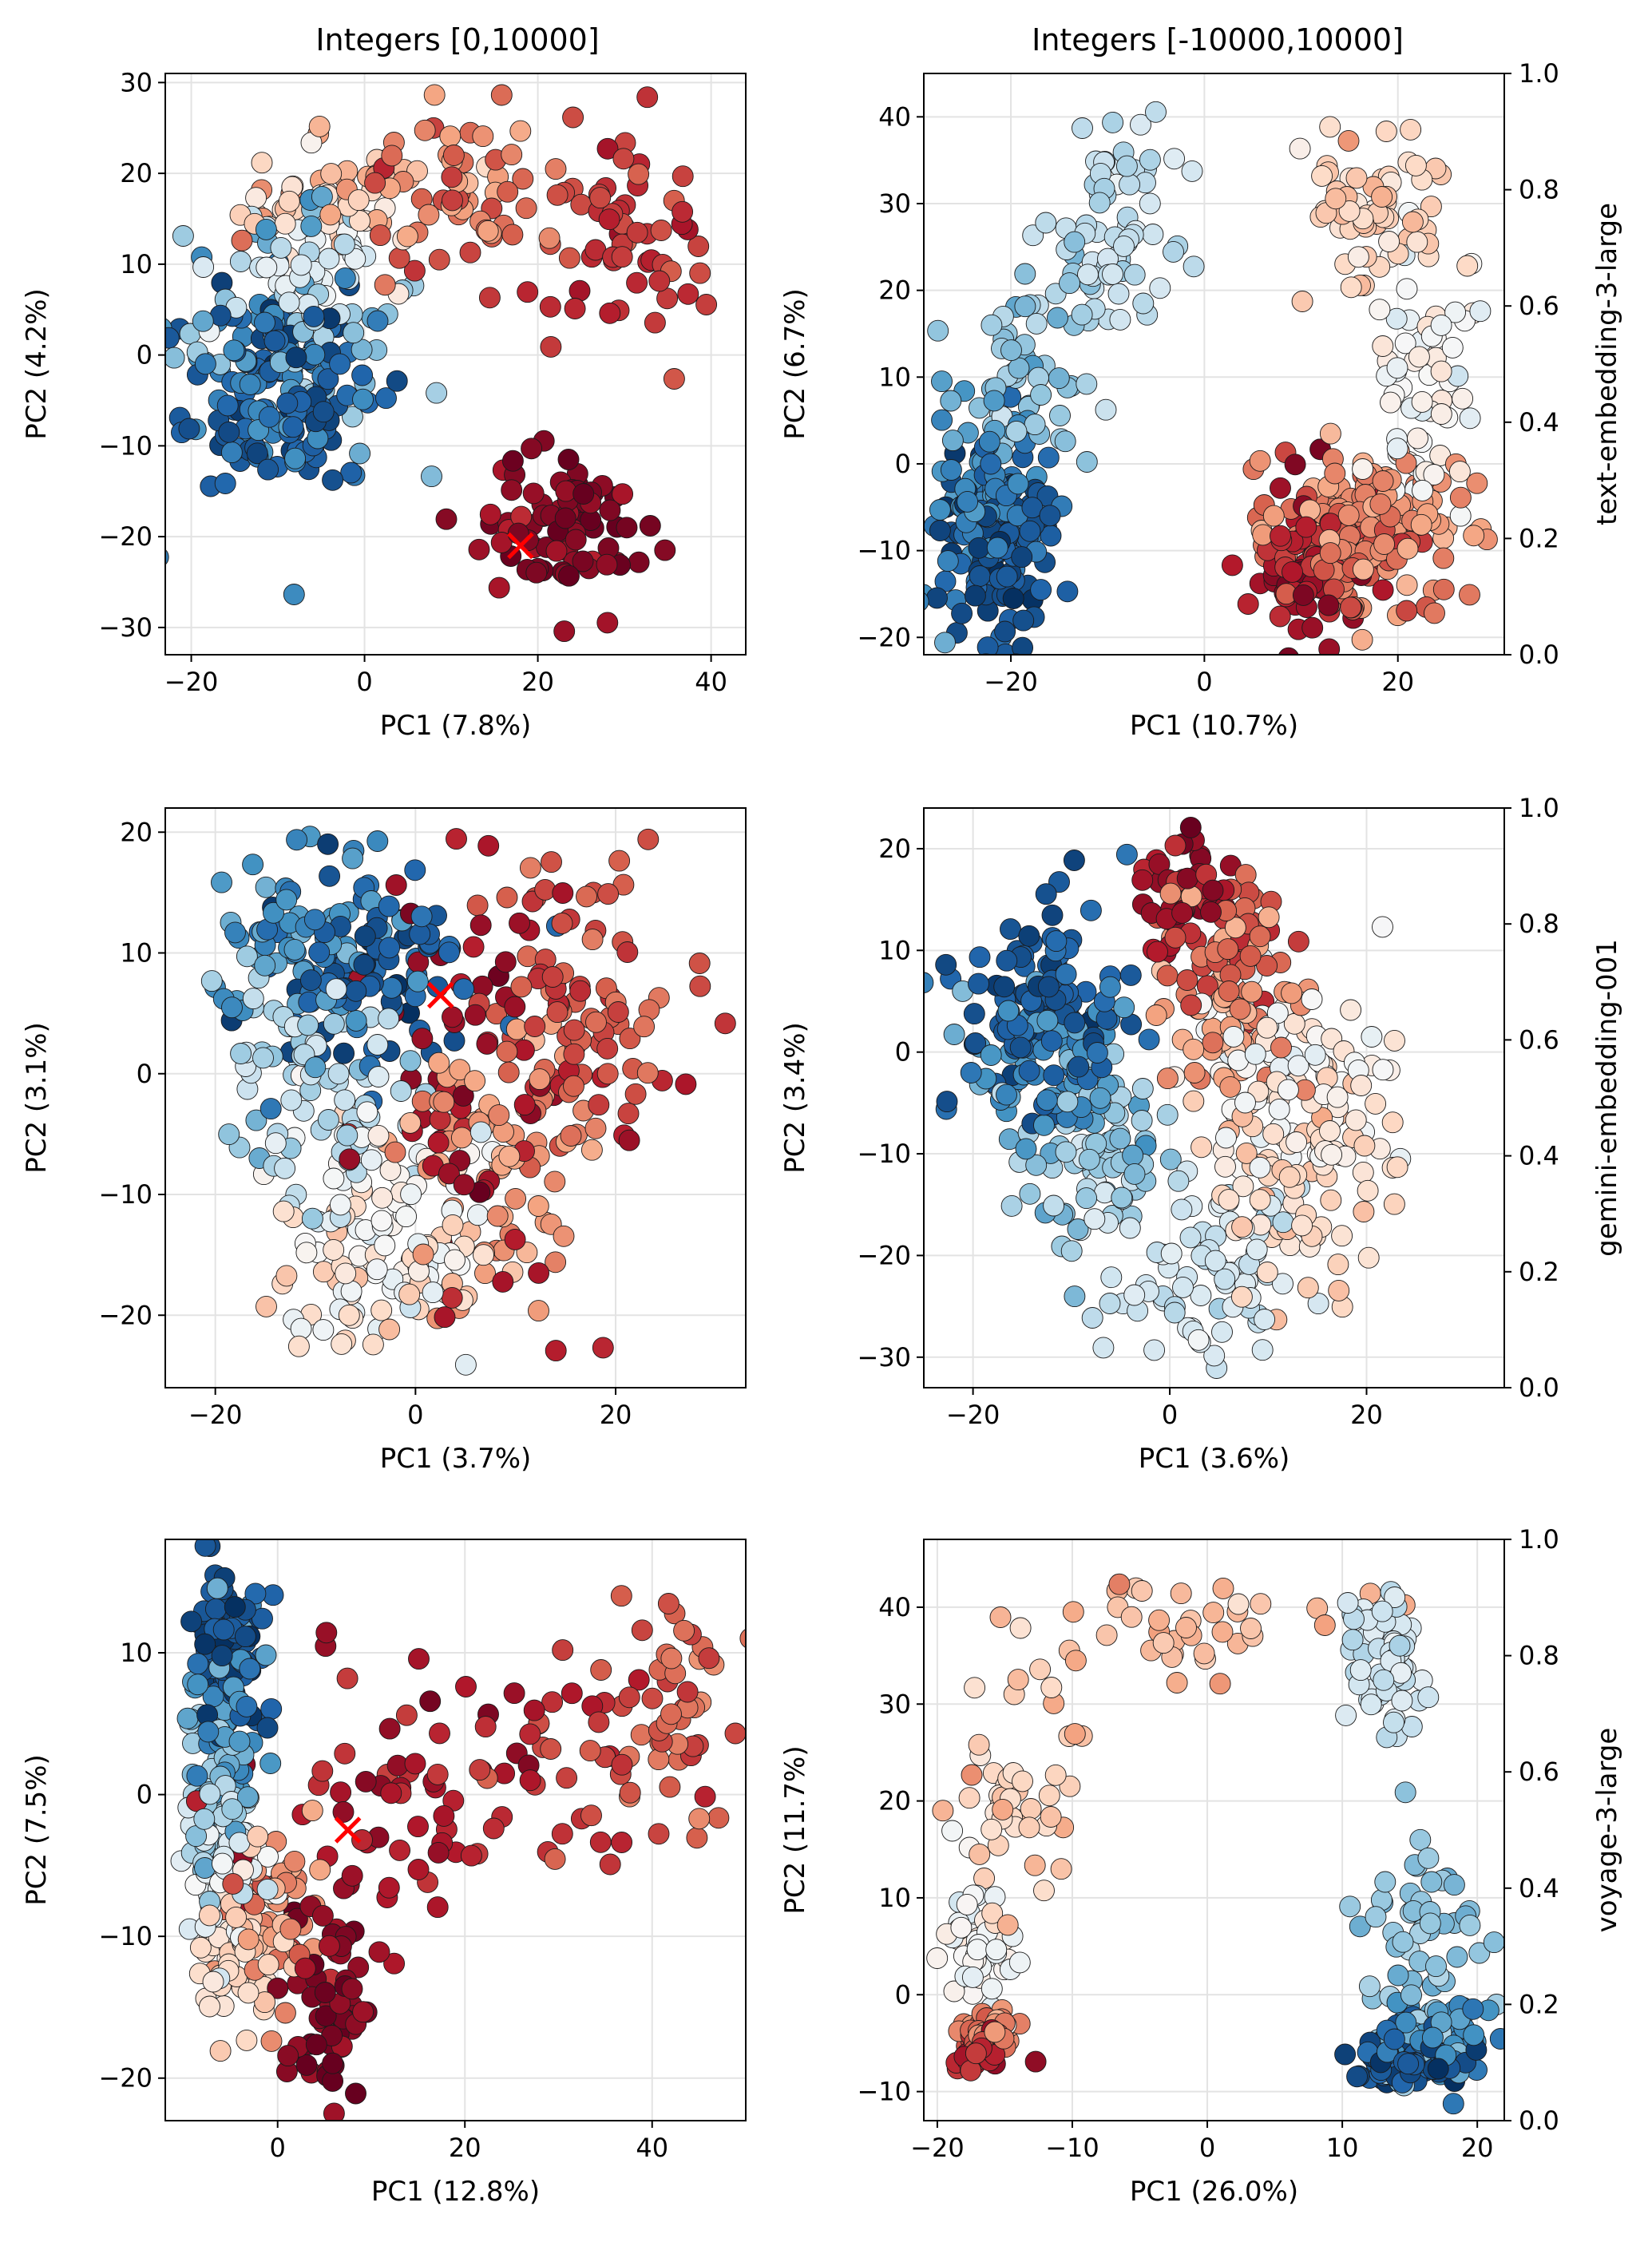  What do you see at coordinates (1072, 2148) in the screenshot?
I see `x-tick-label: −10` at bounding box center [1072, 2148].